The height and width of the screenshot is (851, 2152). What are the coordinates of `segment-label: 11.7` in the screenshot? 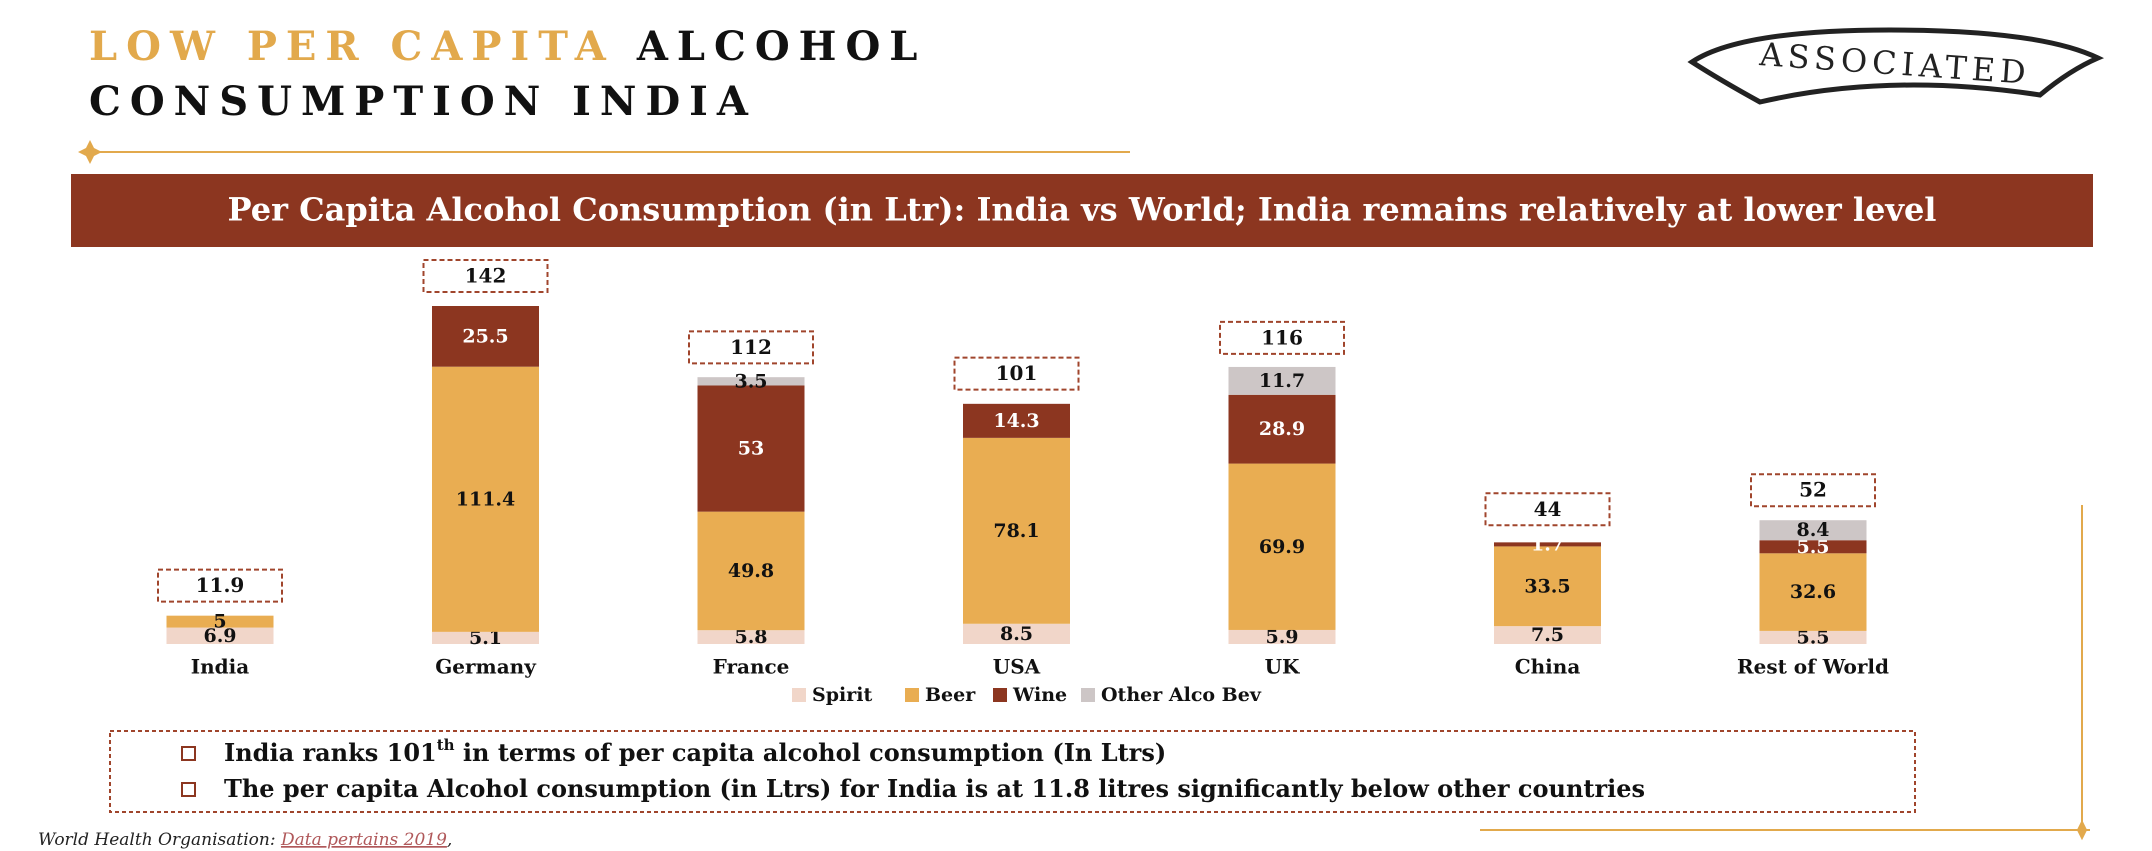 It's located at (1282, 381).